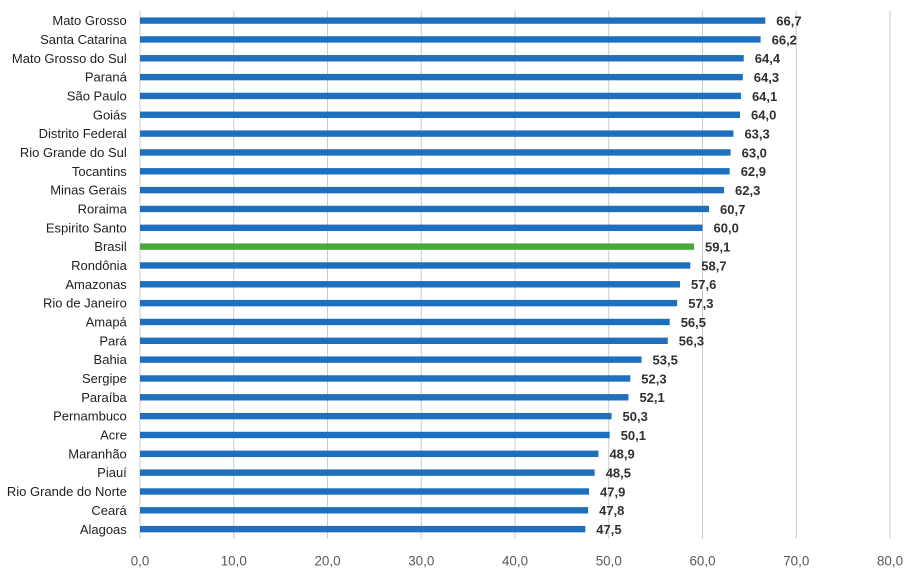  Describe the element at coordinates (608, 529) in the screenshot. I see `svg-text: 47,5` at that location.